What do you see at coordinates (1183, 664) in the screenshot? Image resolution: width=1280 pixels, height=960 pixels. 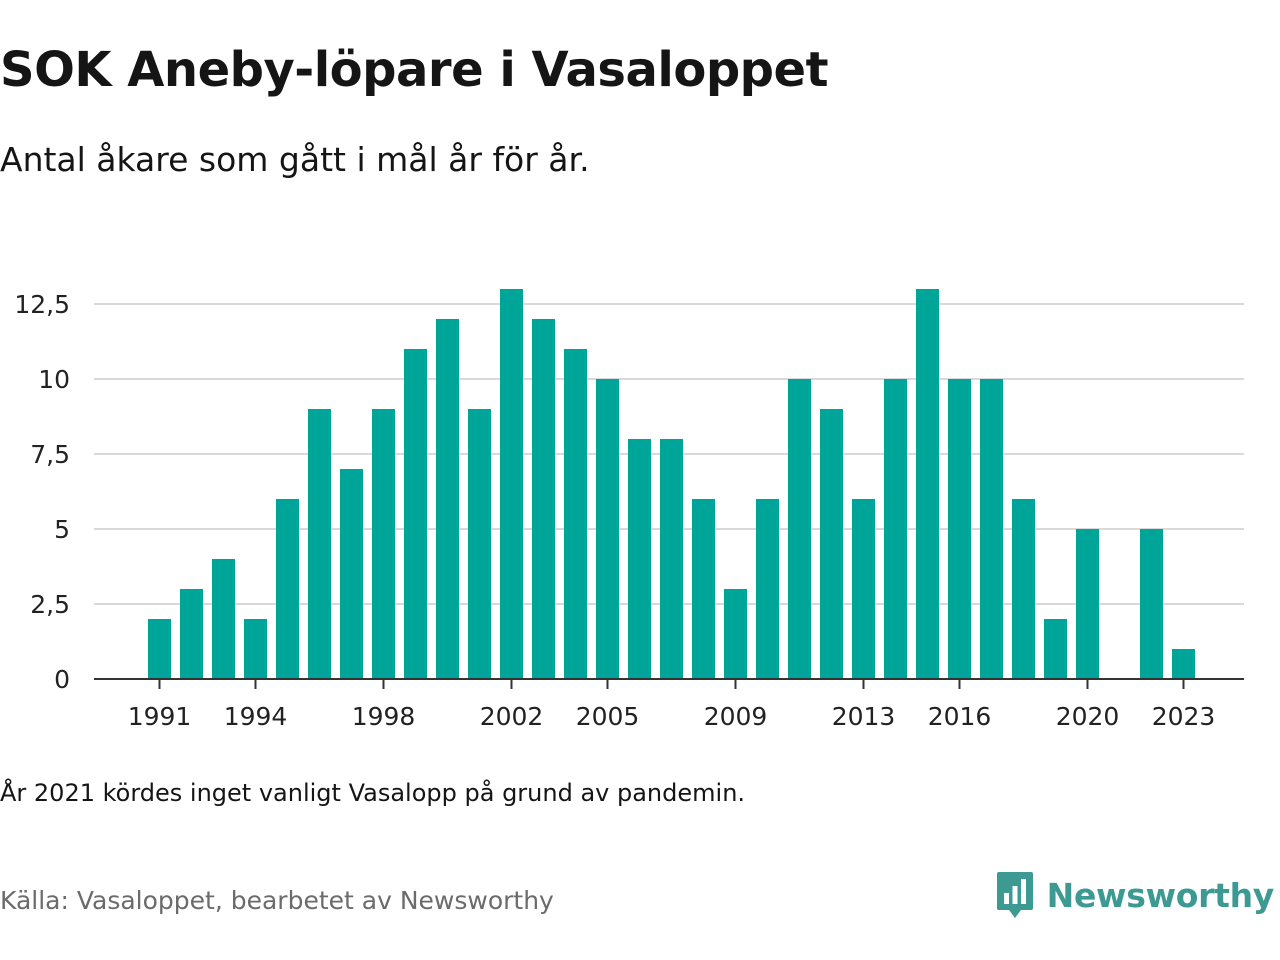 I see `bar-2023` at bounding box center [1183, 664].